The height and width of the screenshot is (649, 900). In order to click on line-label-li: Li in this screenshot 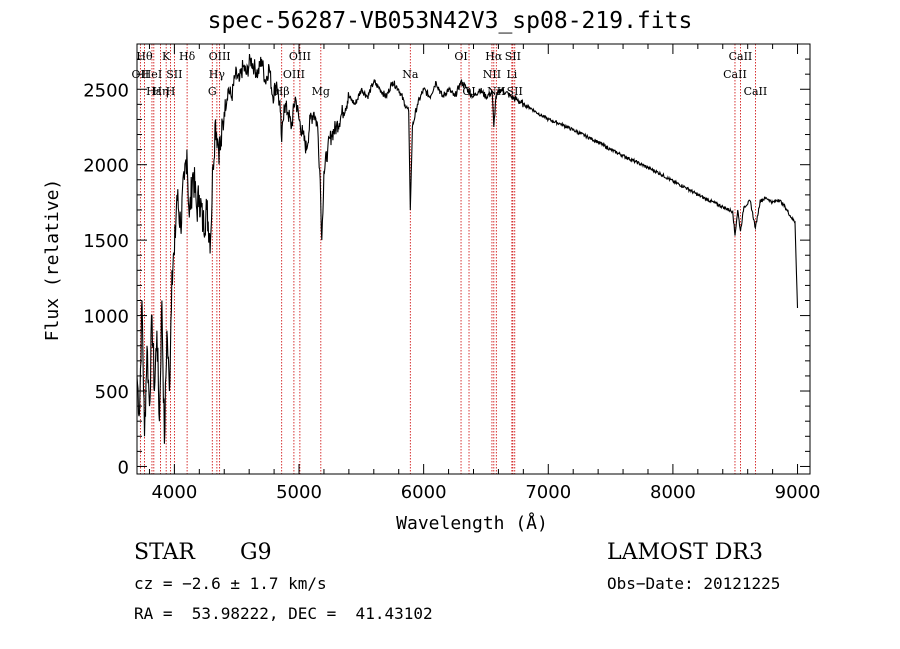, I will do `click(511, 74)`.